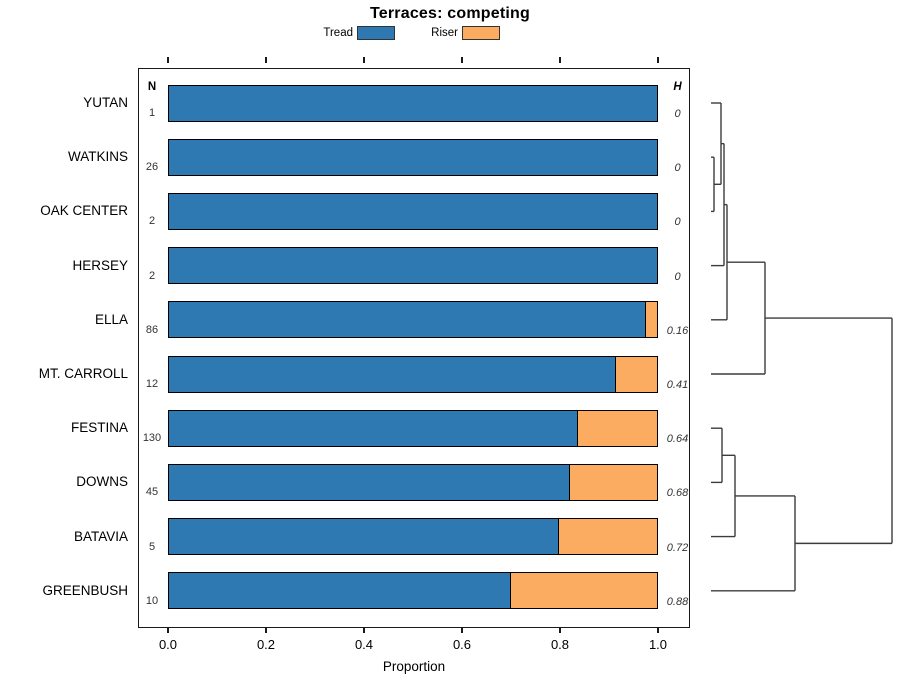  Describe the element at coordinates (677, 439) in the screenshot. I see `h-value: 0.64` at that location.